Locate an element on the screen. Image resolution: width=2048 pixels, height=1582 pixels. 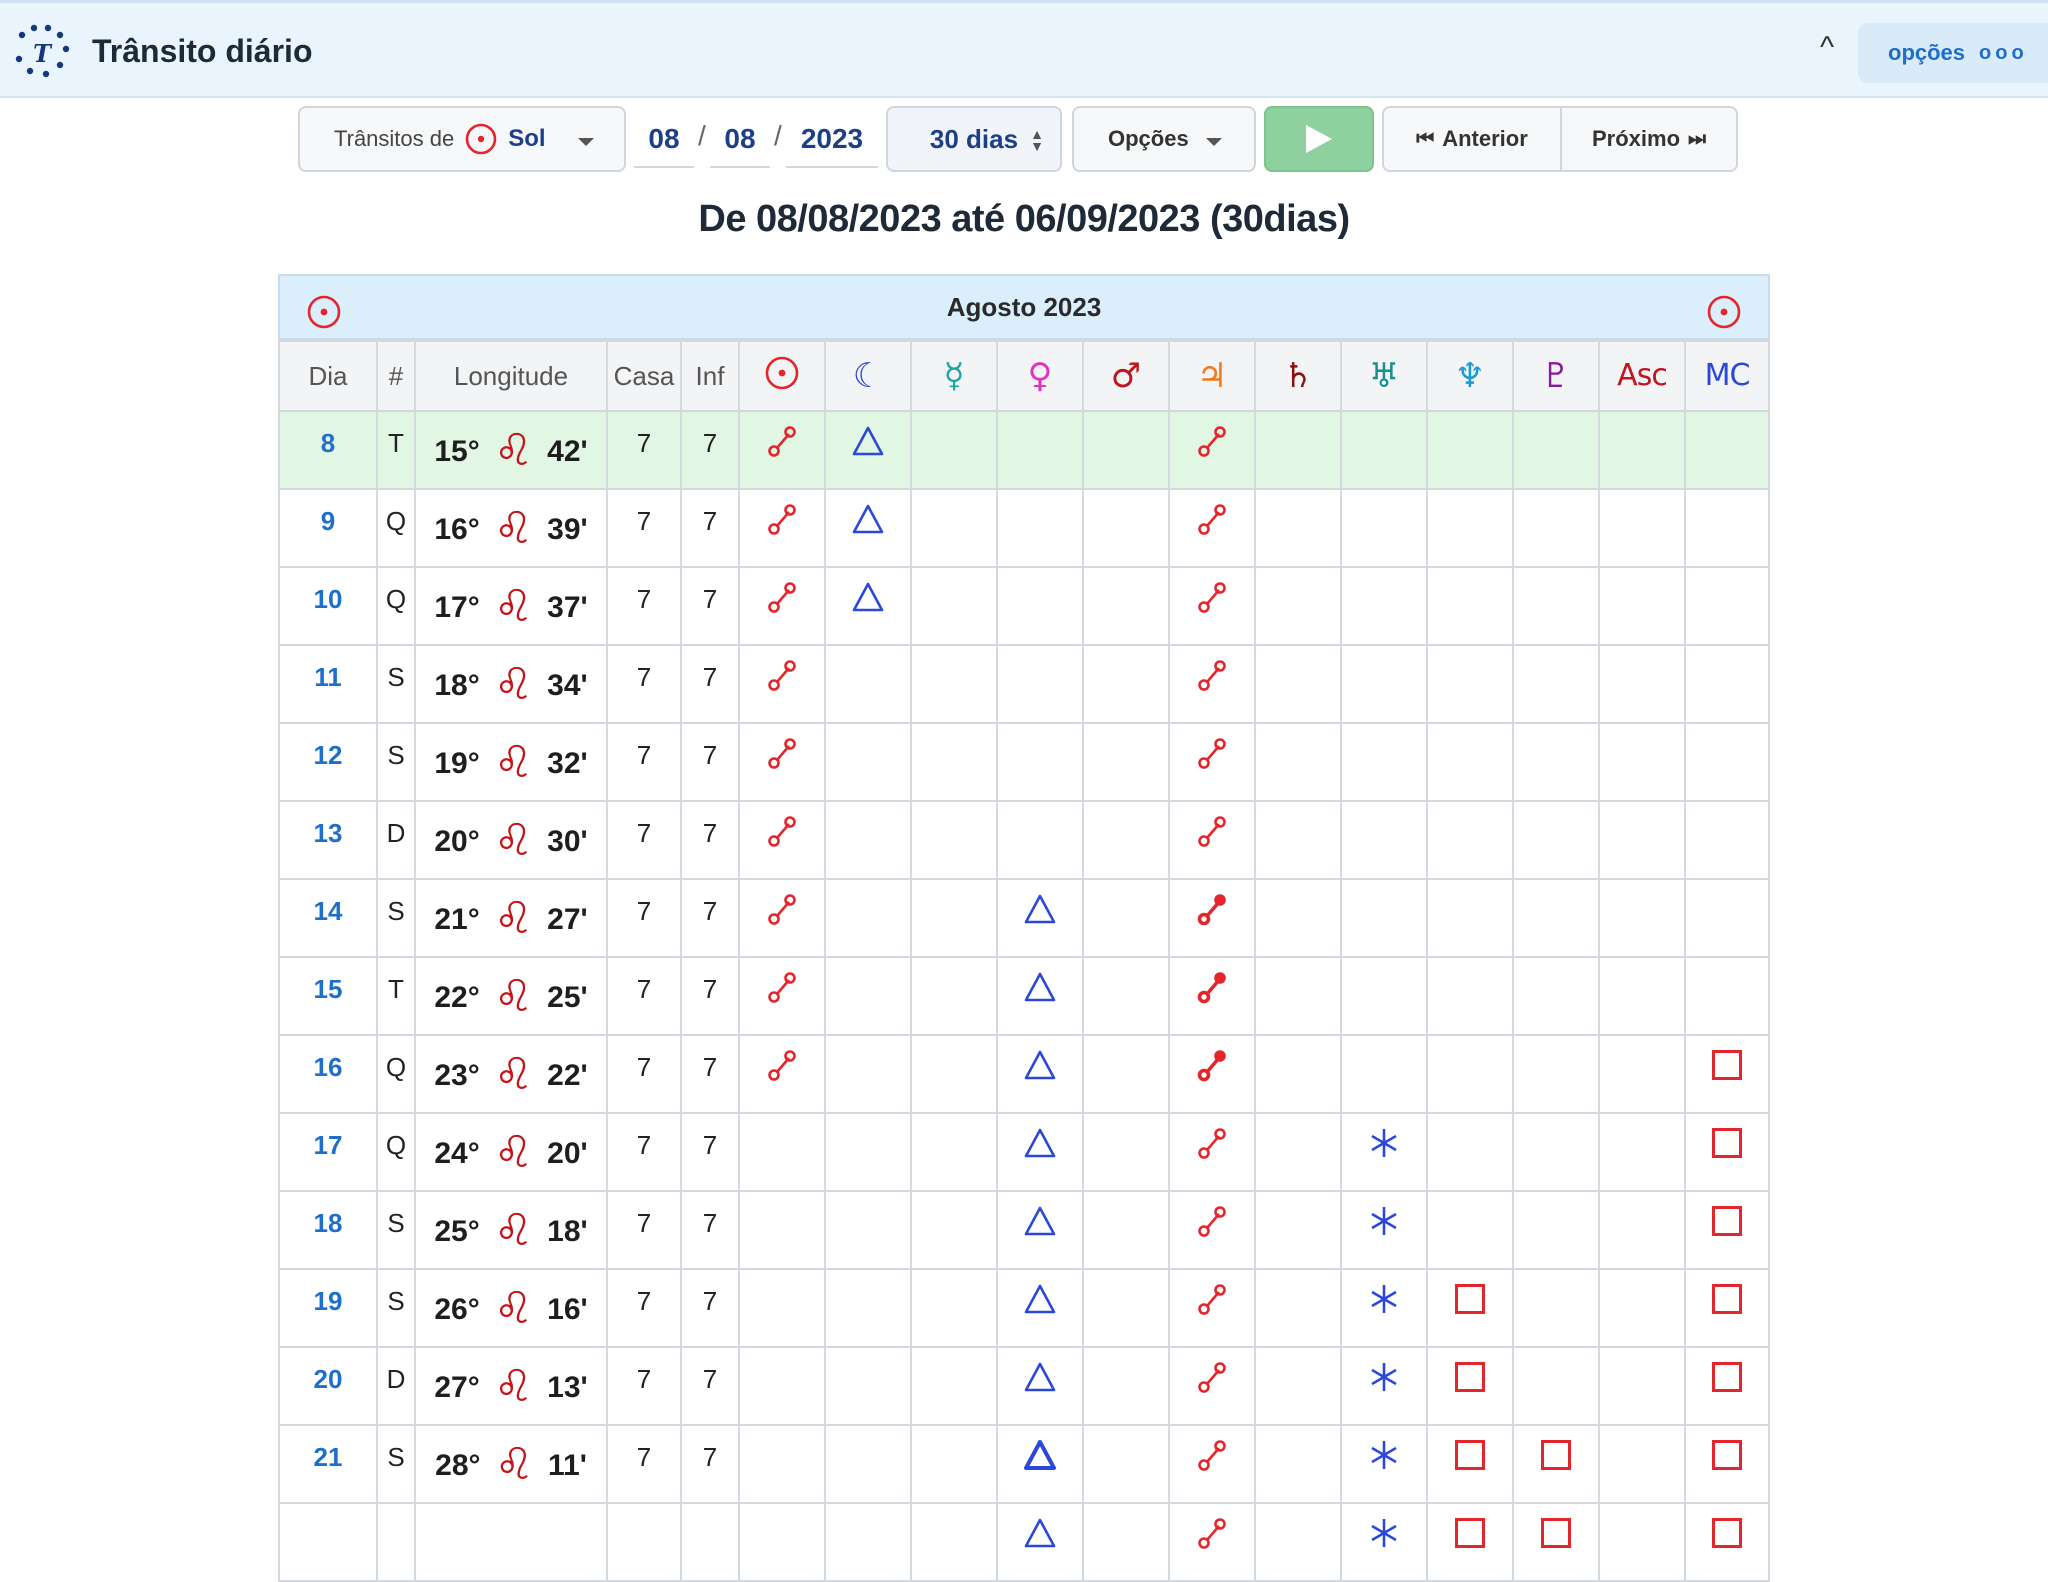
previous-button: ⏮ Anterior is located at coordinates (1472, 139).